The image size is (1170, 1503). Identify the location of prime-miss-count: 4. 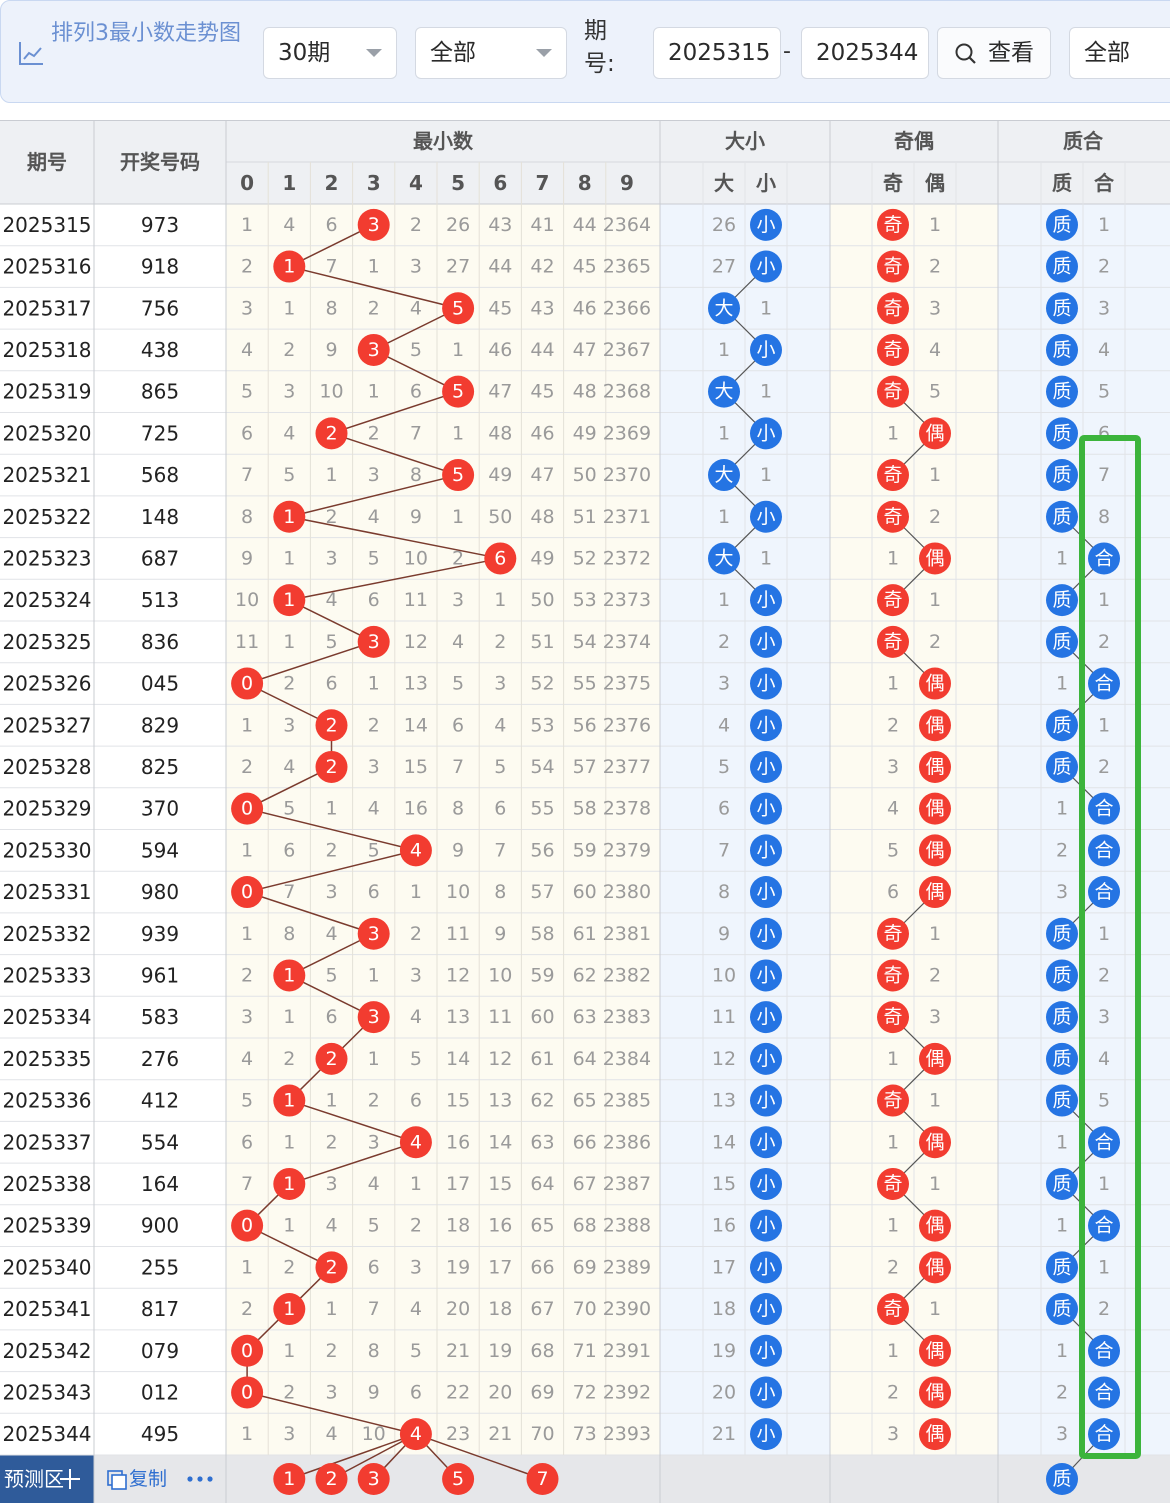
(1104, 1059).